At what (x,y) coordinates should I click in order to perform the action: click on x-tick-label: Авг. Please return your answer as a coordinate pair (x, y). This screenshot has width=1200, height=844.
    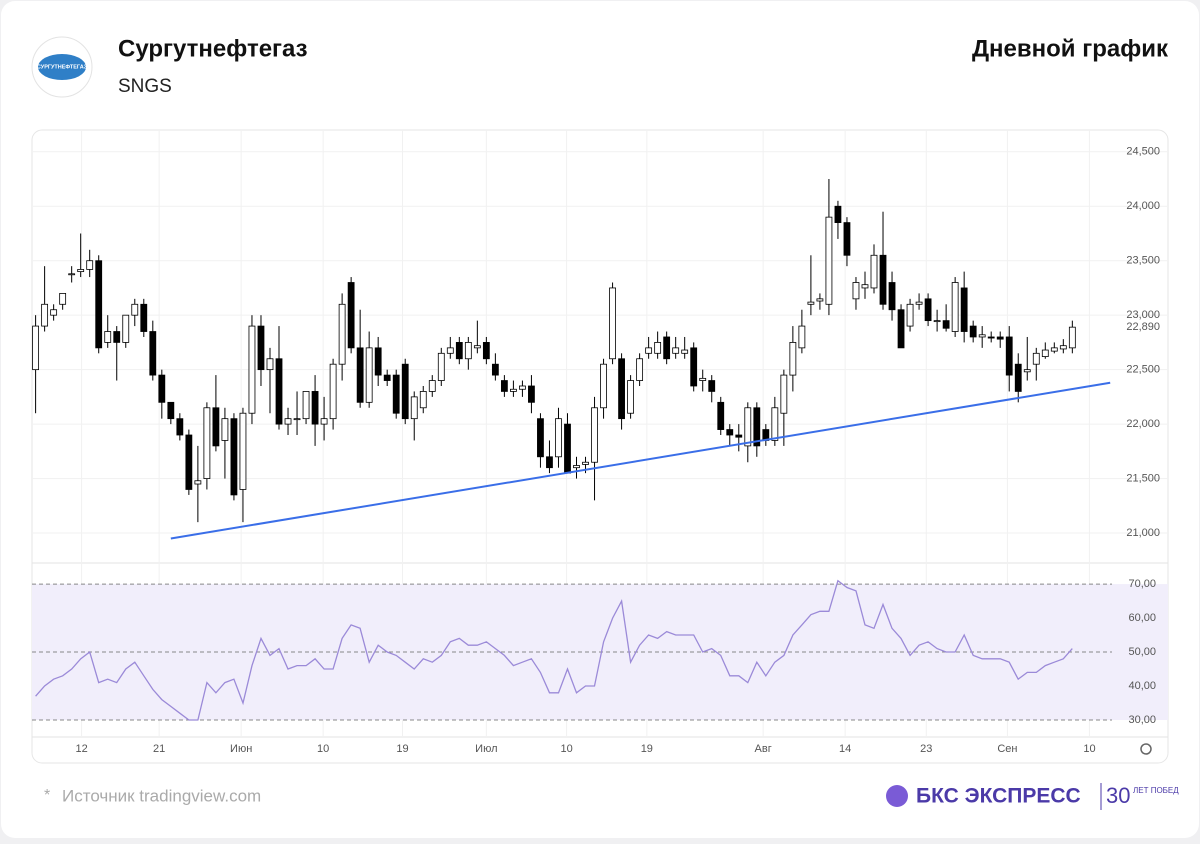
    Looking at the image, I should click on (763, 749).